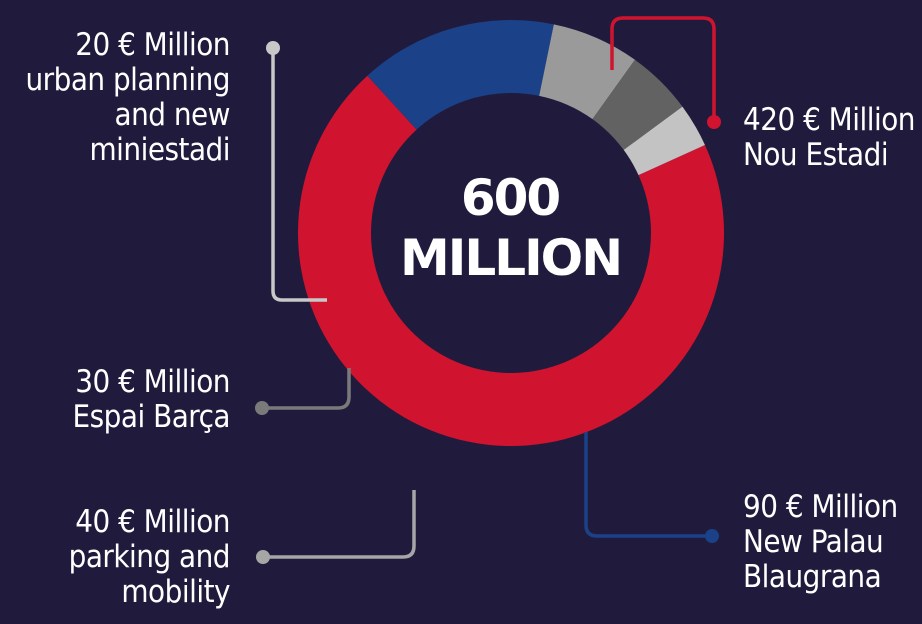 This screenshot has height=624, width=922. Describe the element at coordinates (299, 175) in the screenshot. I see `leader-line-urban` at that location.